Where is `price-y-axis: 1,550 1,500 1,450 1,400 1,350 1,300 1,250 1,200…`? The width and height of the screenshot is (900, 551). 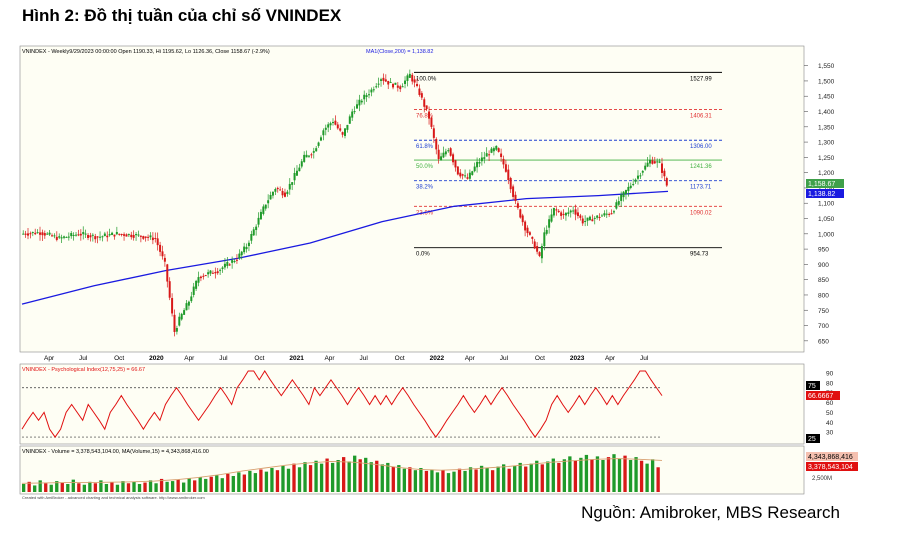 price-y-axis: 1,550 1,500 1,450 1,400 1,350 1,300 1,250 1,200… is located at coordinates (819, 204).